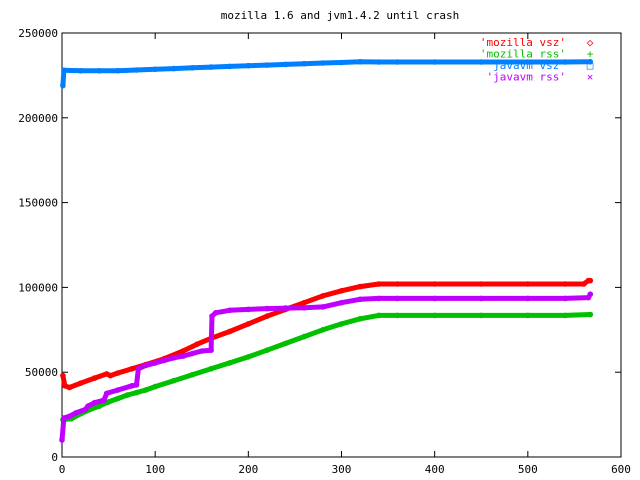 This screenshot has height=480, width=640. What do you see at coordinates (590, 42) in the screenshot?
I see `legend-marker: ◇` at bounding box center [590, 42].